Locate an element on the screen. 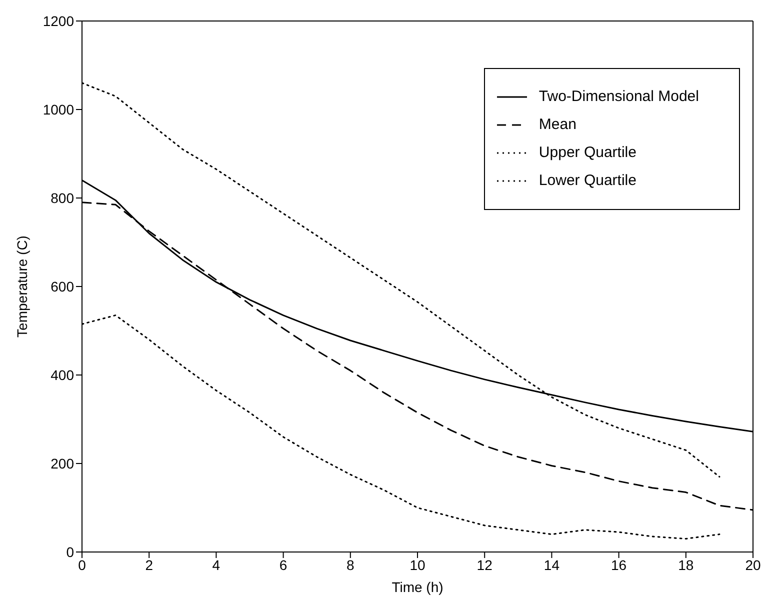 Image resolution: width=773 pixels, height=610 pixels. legend-label: Two-Dimensional Model is located at coordinates (618, 97).